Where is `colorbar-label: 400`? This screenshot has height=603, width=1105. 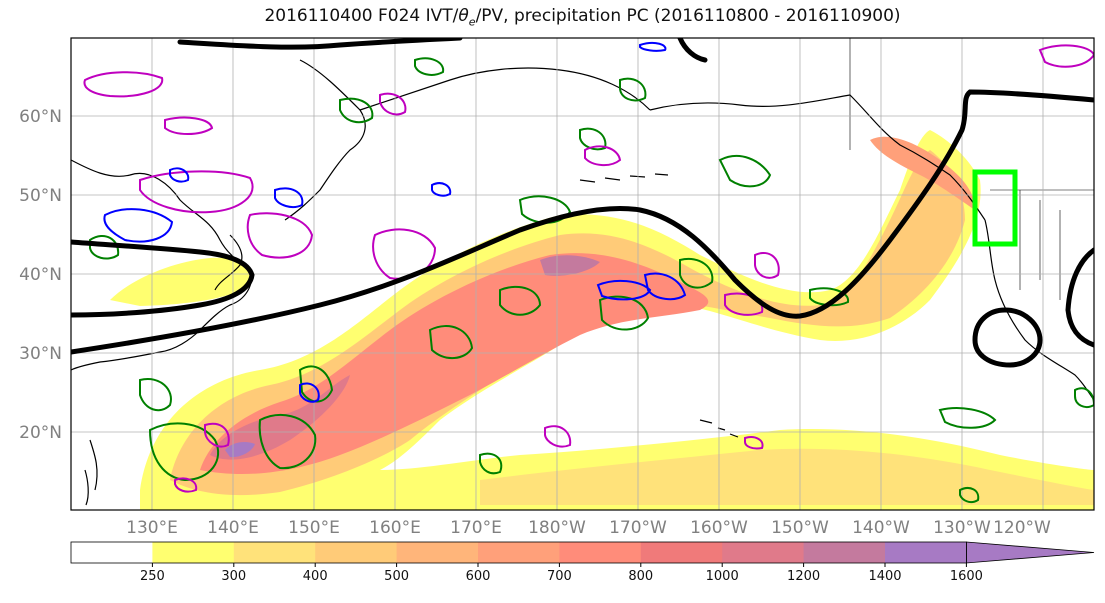
colorbar-label: 400 is located at coordinates (315, 576).